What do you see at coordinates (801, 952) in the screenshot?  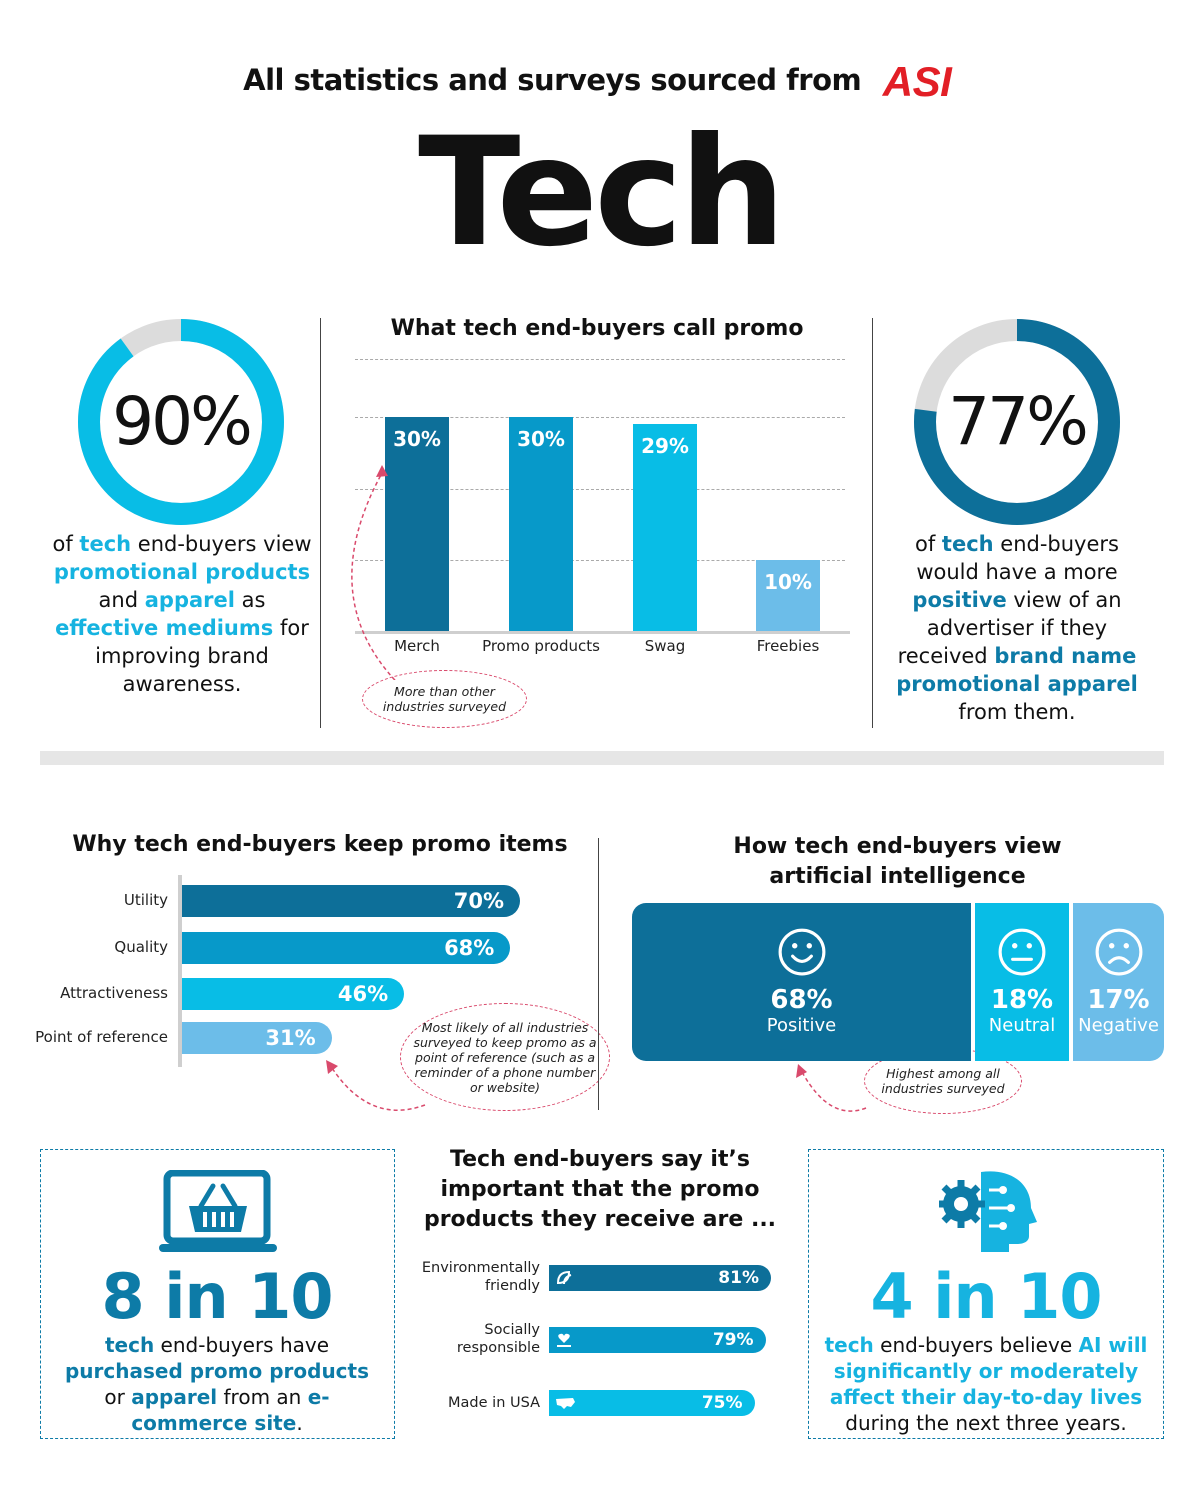 I see `smile-face-icon` at bounding box center [801, 952].